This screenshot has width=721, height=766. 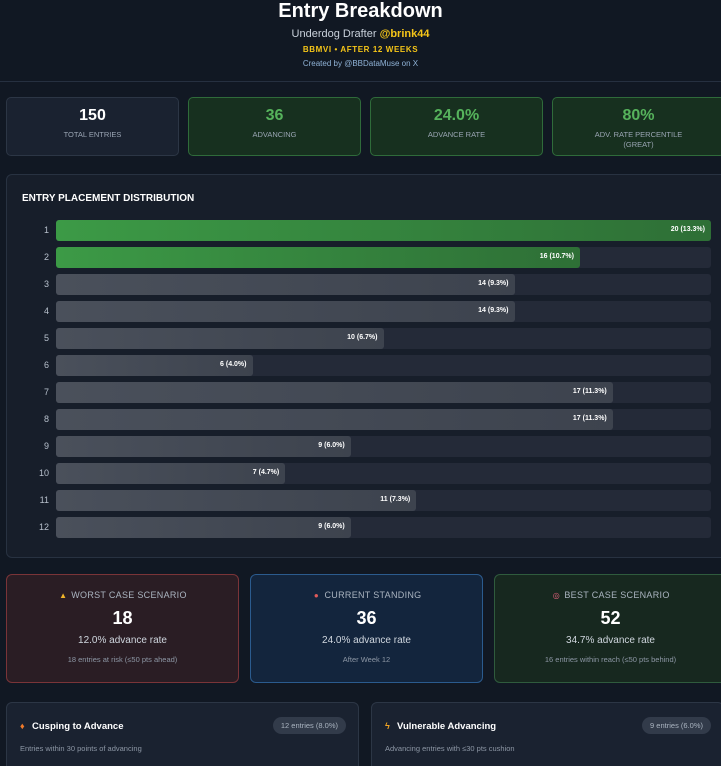 What do you see at coordinates (22, 726) in the screenshot?
I see `fire-icon: ♦` at bounding box center [22, 726].